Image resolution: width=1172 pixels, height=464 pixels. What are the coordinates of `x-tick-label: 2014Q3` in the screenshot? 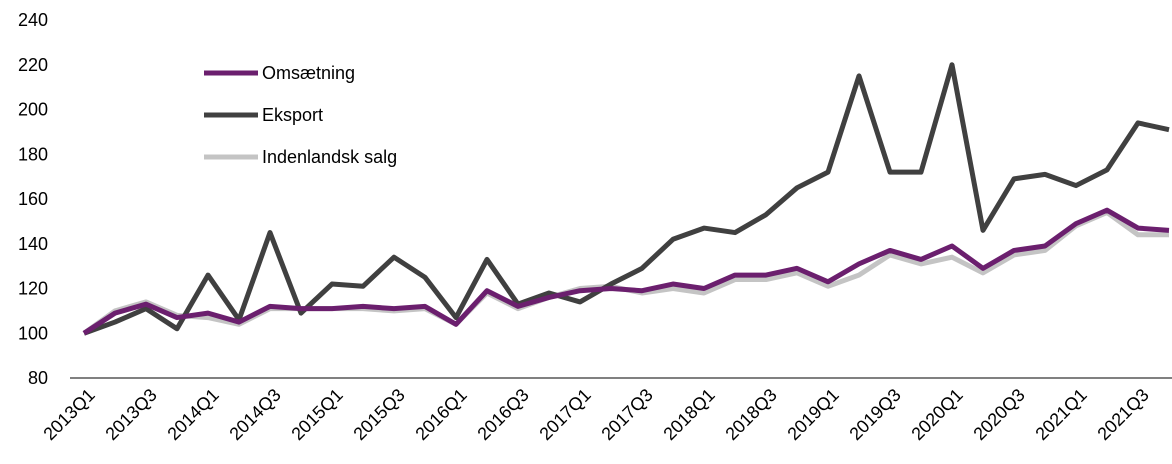 It's located at (254, 414).